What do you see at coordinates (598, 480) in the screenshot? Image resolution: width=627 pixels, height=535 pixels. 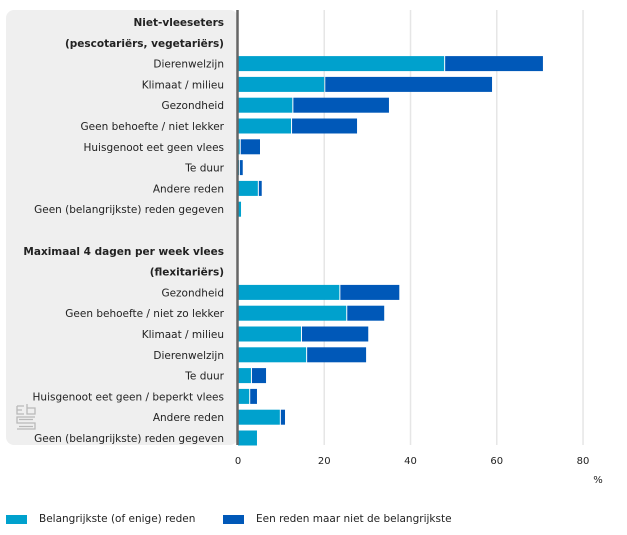 I see `unit-label: %` at bounding box center [598, 480].